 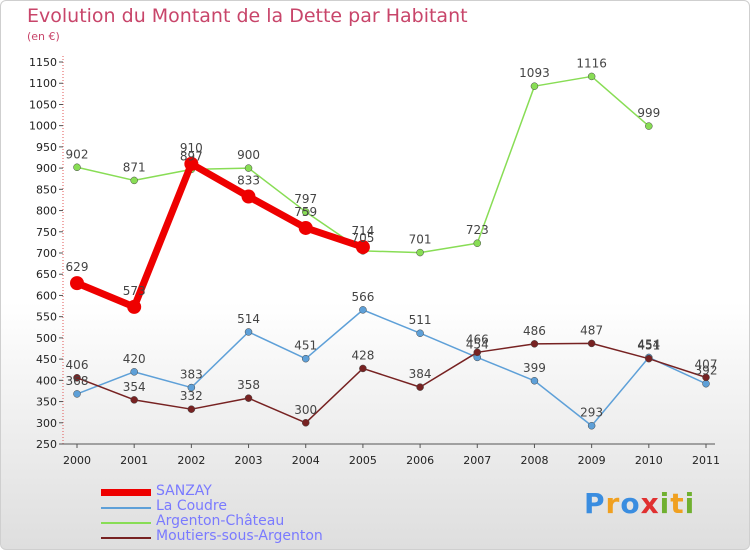 What do you see at coordinates (134, 387) in the screenshot?
I see `data-label: 354` at bounding box center [134, 387].